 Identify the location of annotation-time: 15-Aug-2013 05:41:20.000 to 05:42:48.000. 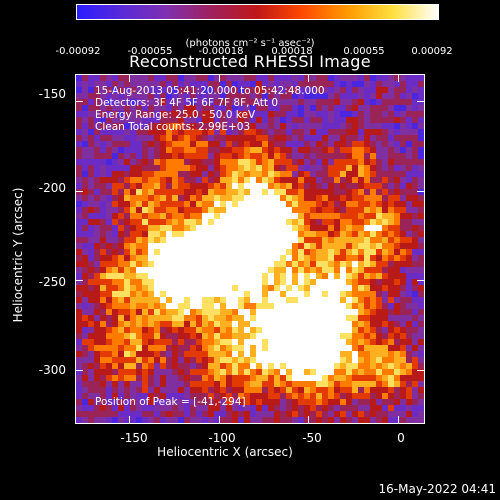
(210, 91).